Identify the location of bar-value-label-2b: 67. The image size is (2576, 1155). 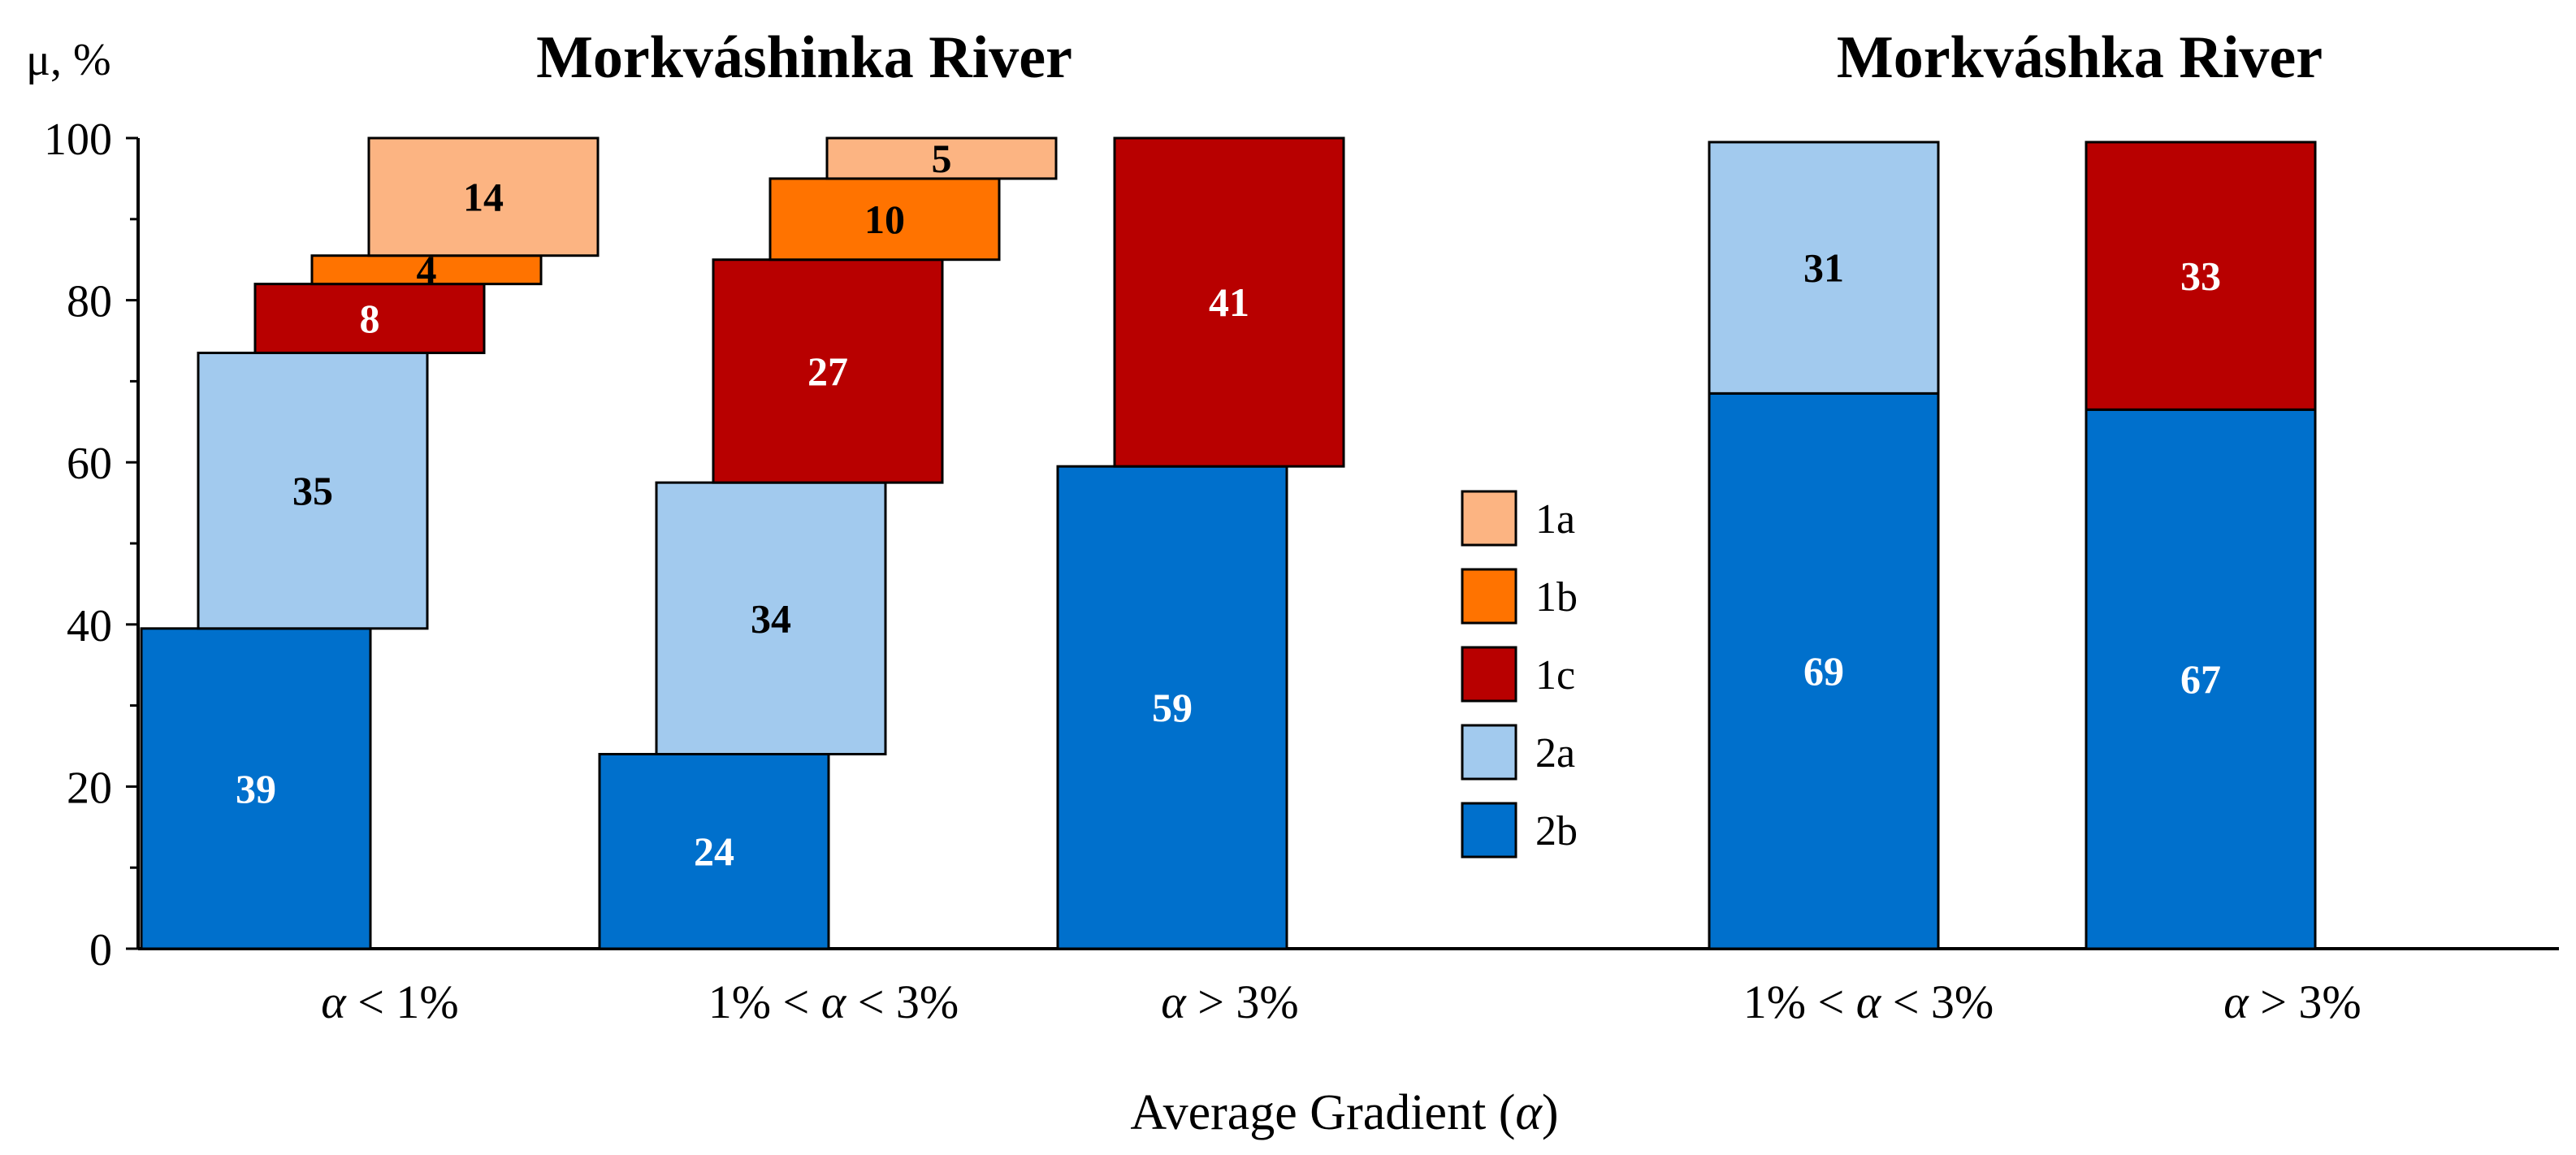
(2200, 679).